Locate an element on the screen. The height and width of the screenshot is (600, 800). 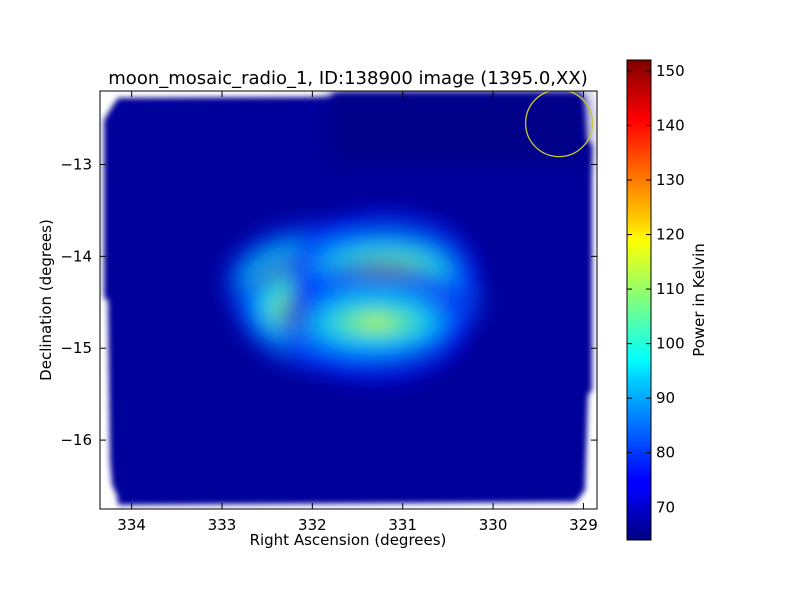
x-tick-label: 329 is located at coordinates (583, 525).